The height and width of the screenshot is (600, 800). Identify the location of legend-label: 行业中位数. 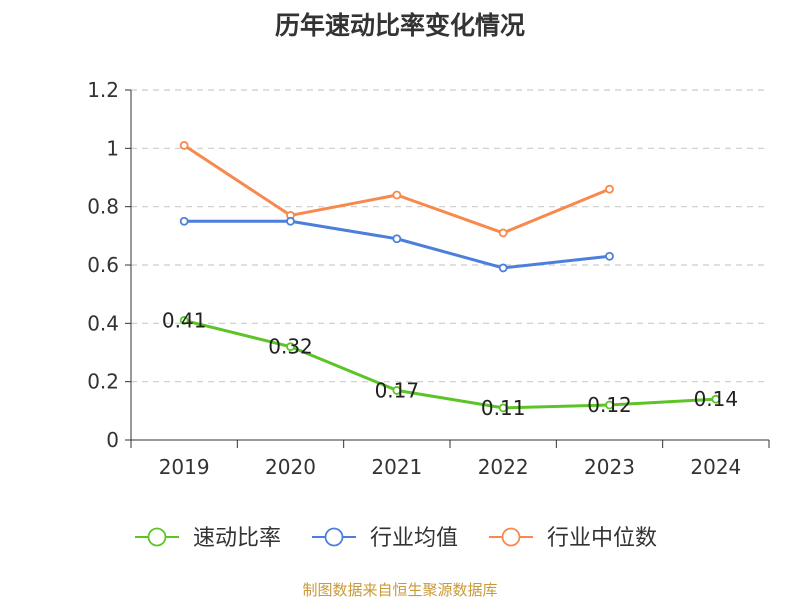
(602, 538).